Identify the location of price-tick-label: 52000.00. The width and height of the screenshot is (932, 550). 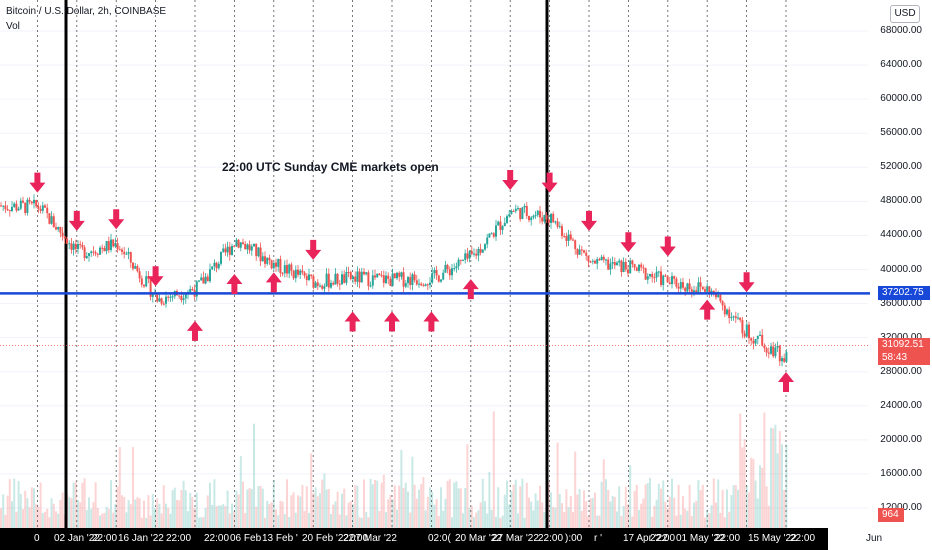
(901, 167).